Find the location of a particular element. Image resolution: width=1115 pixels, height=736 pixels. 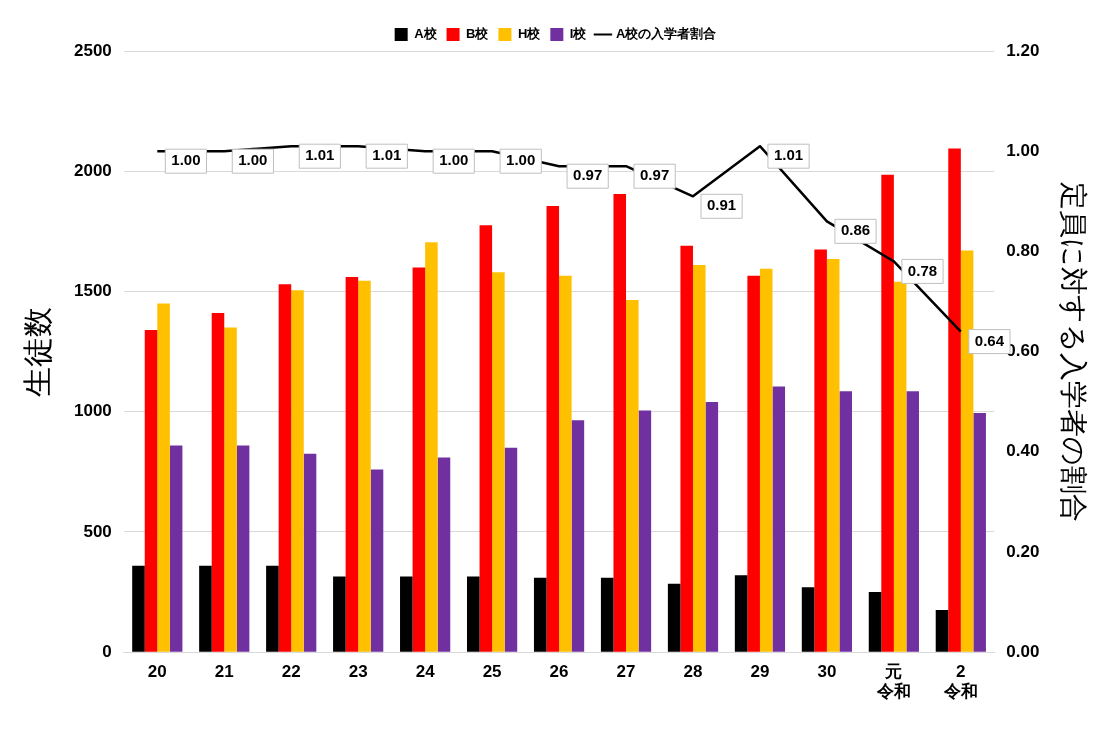

x-tick-label: 24 is located at coordinates (425, 672).